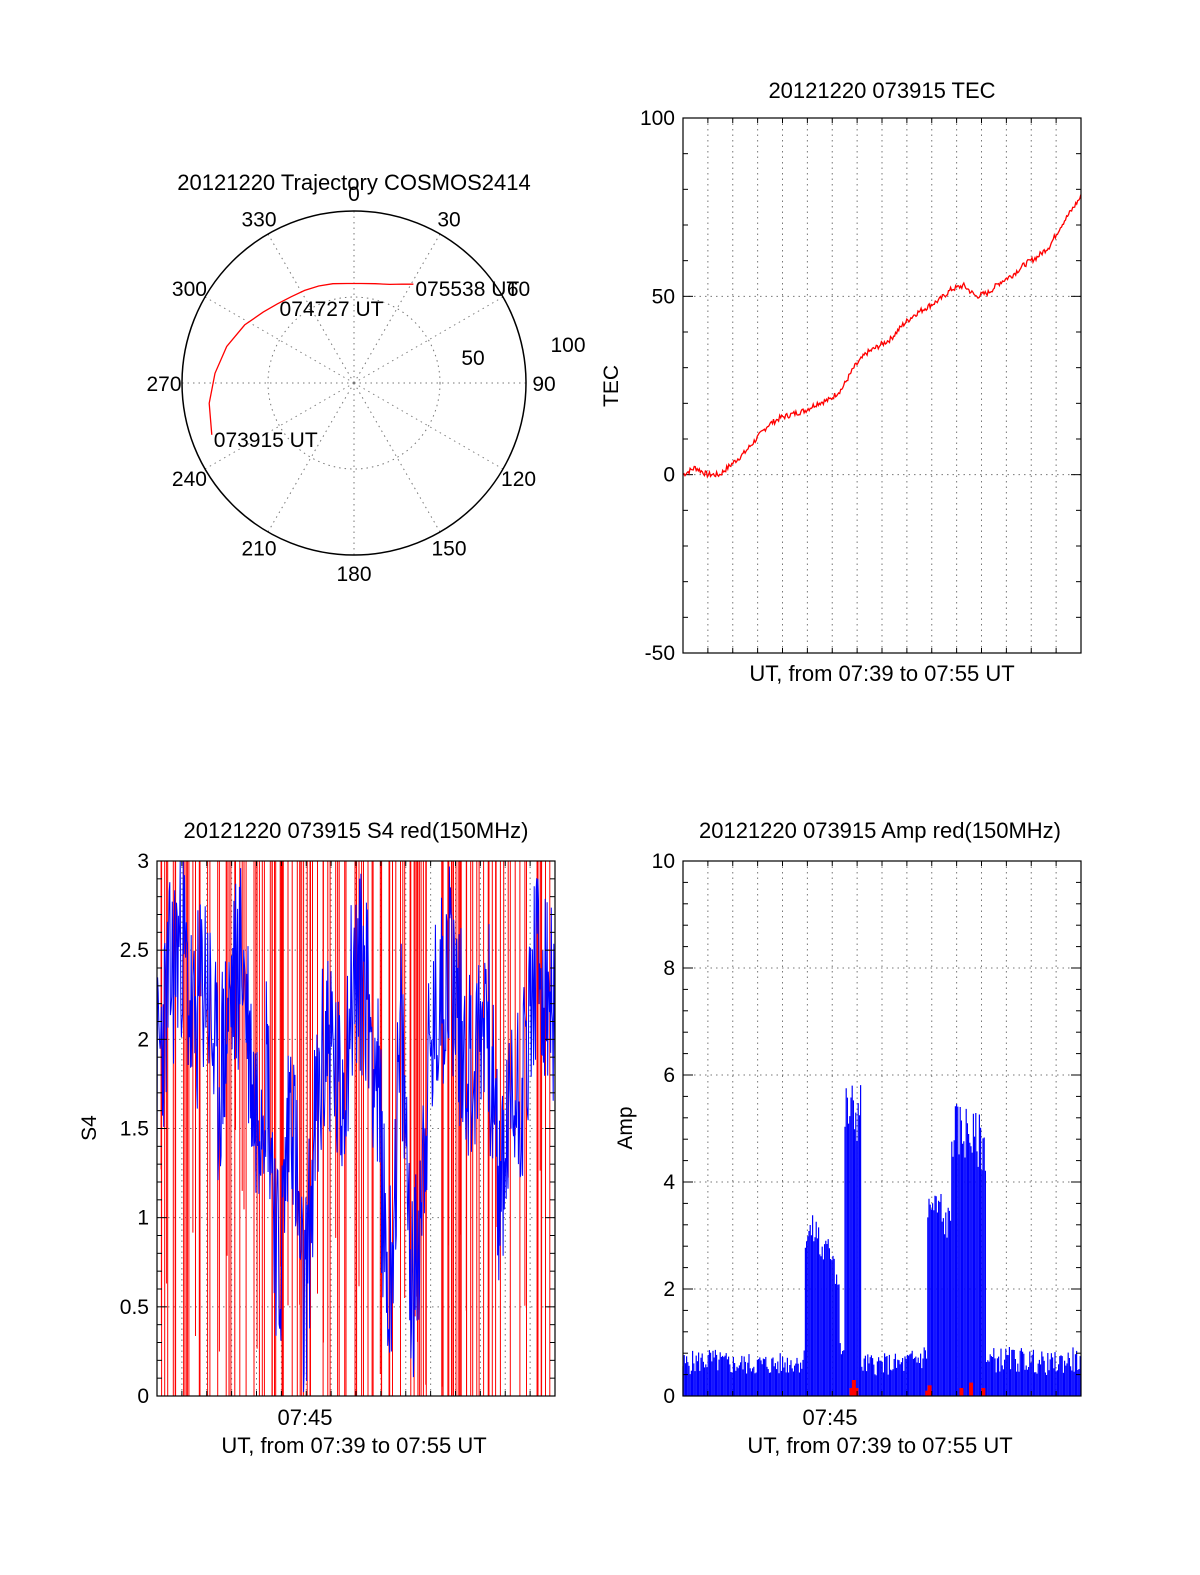 The height and width of the screenshot is (1575, 1200). I want to click on amp-ticks: 0 2 4 6 8 10, so click(866, 1129).